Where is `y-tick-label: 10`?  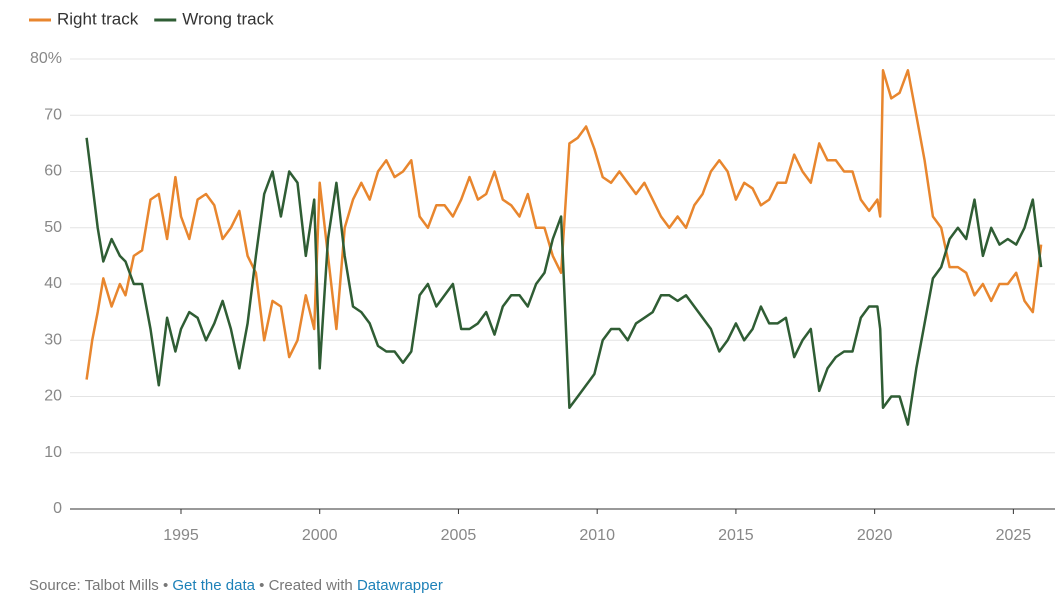 y-tick-label: 10 is located at coordinates (53, 452).